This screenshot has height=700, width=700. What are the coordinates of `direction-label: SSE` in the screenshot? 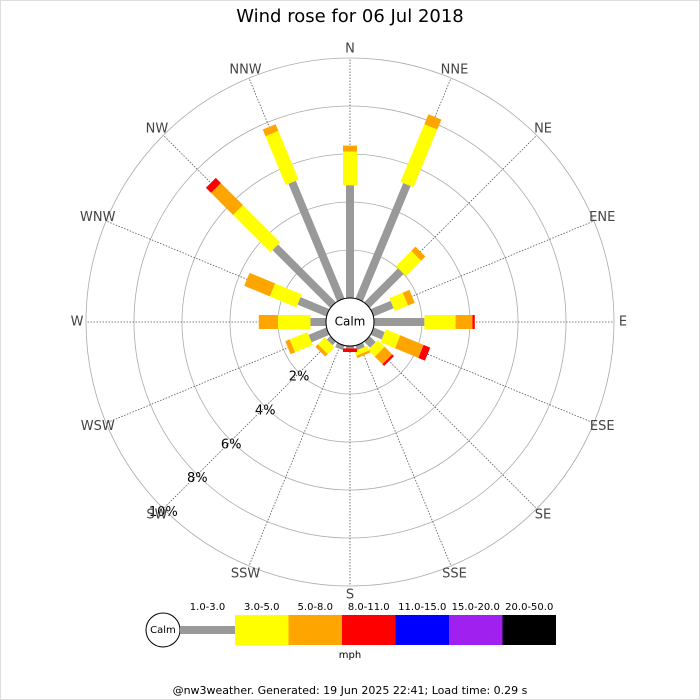 It's located at (454, 574).